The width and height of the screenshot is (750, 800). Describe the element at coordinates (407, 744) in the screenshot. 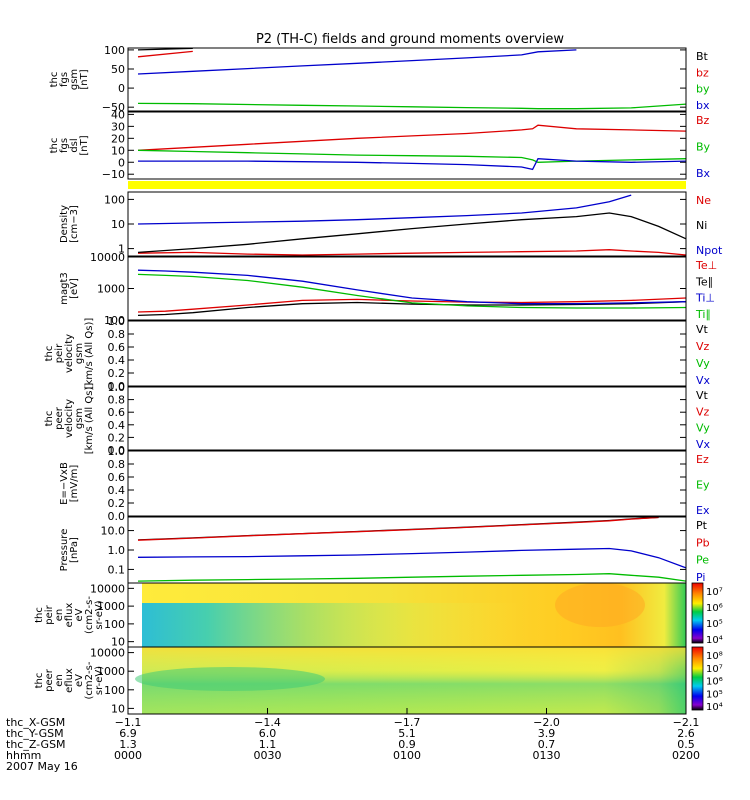

I see `x-tick-label-z: 0.9` at that location.